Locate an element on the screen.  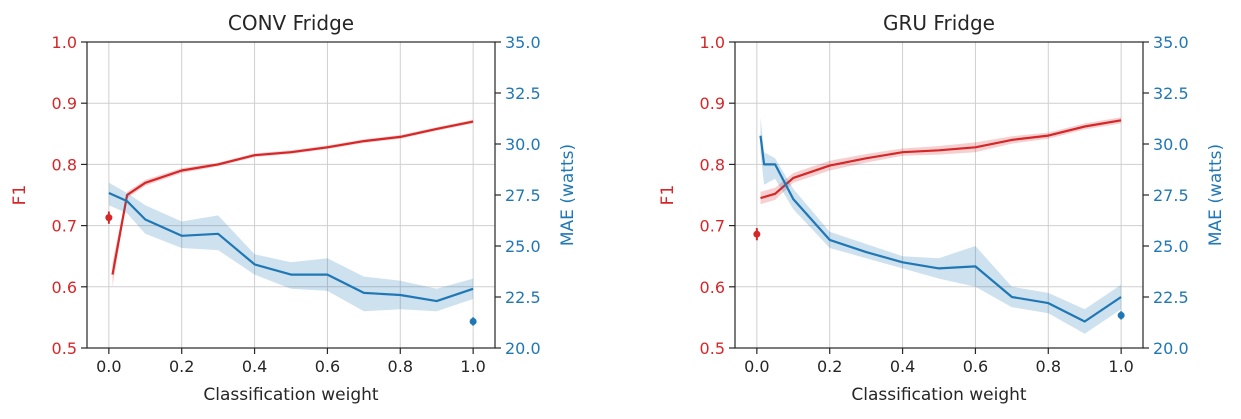
mae-confidence-band is located at coordinates (291, 247).